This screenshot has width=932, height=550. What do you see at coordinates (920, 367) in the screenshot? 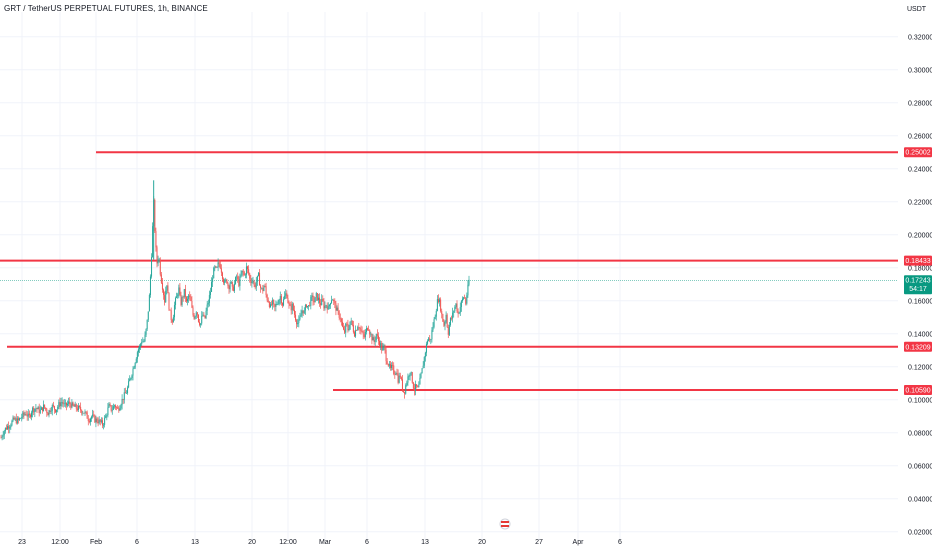
I see `y-tick-label: 0.12000` at bounding box center [920, 367].